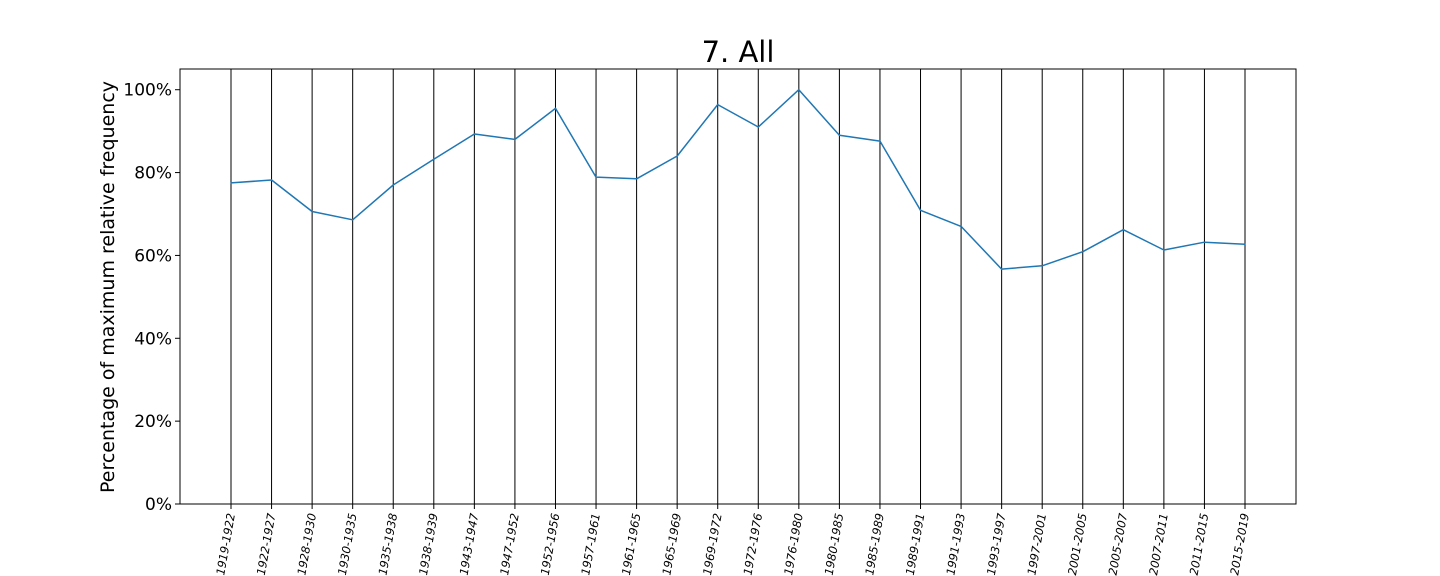 The image size is (1440, 576). Describe the element at coordinates (1204, 242) in the screenshot. I see `data-point-2011-2015` at that location.